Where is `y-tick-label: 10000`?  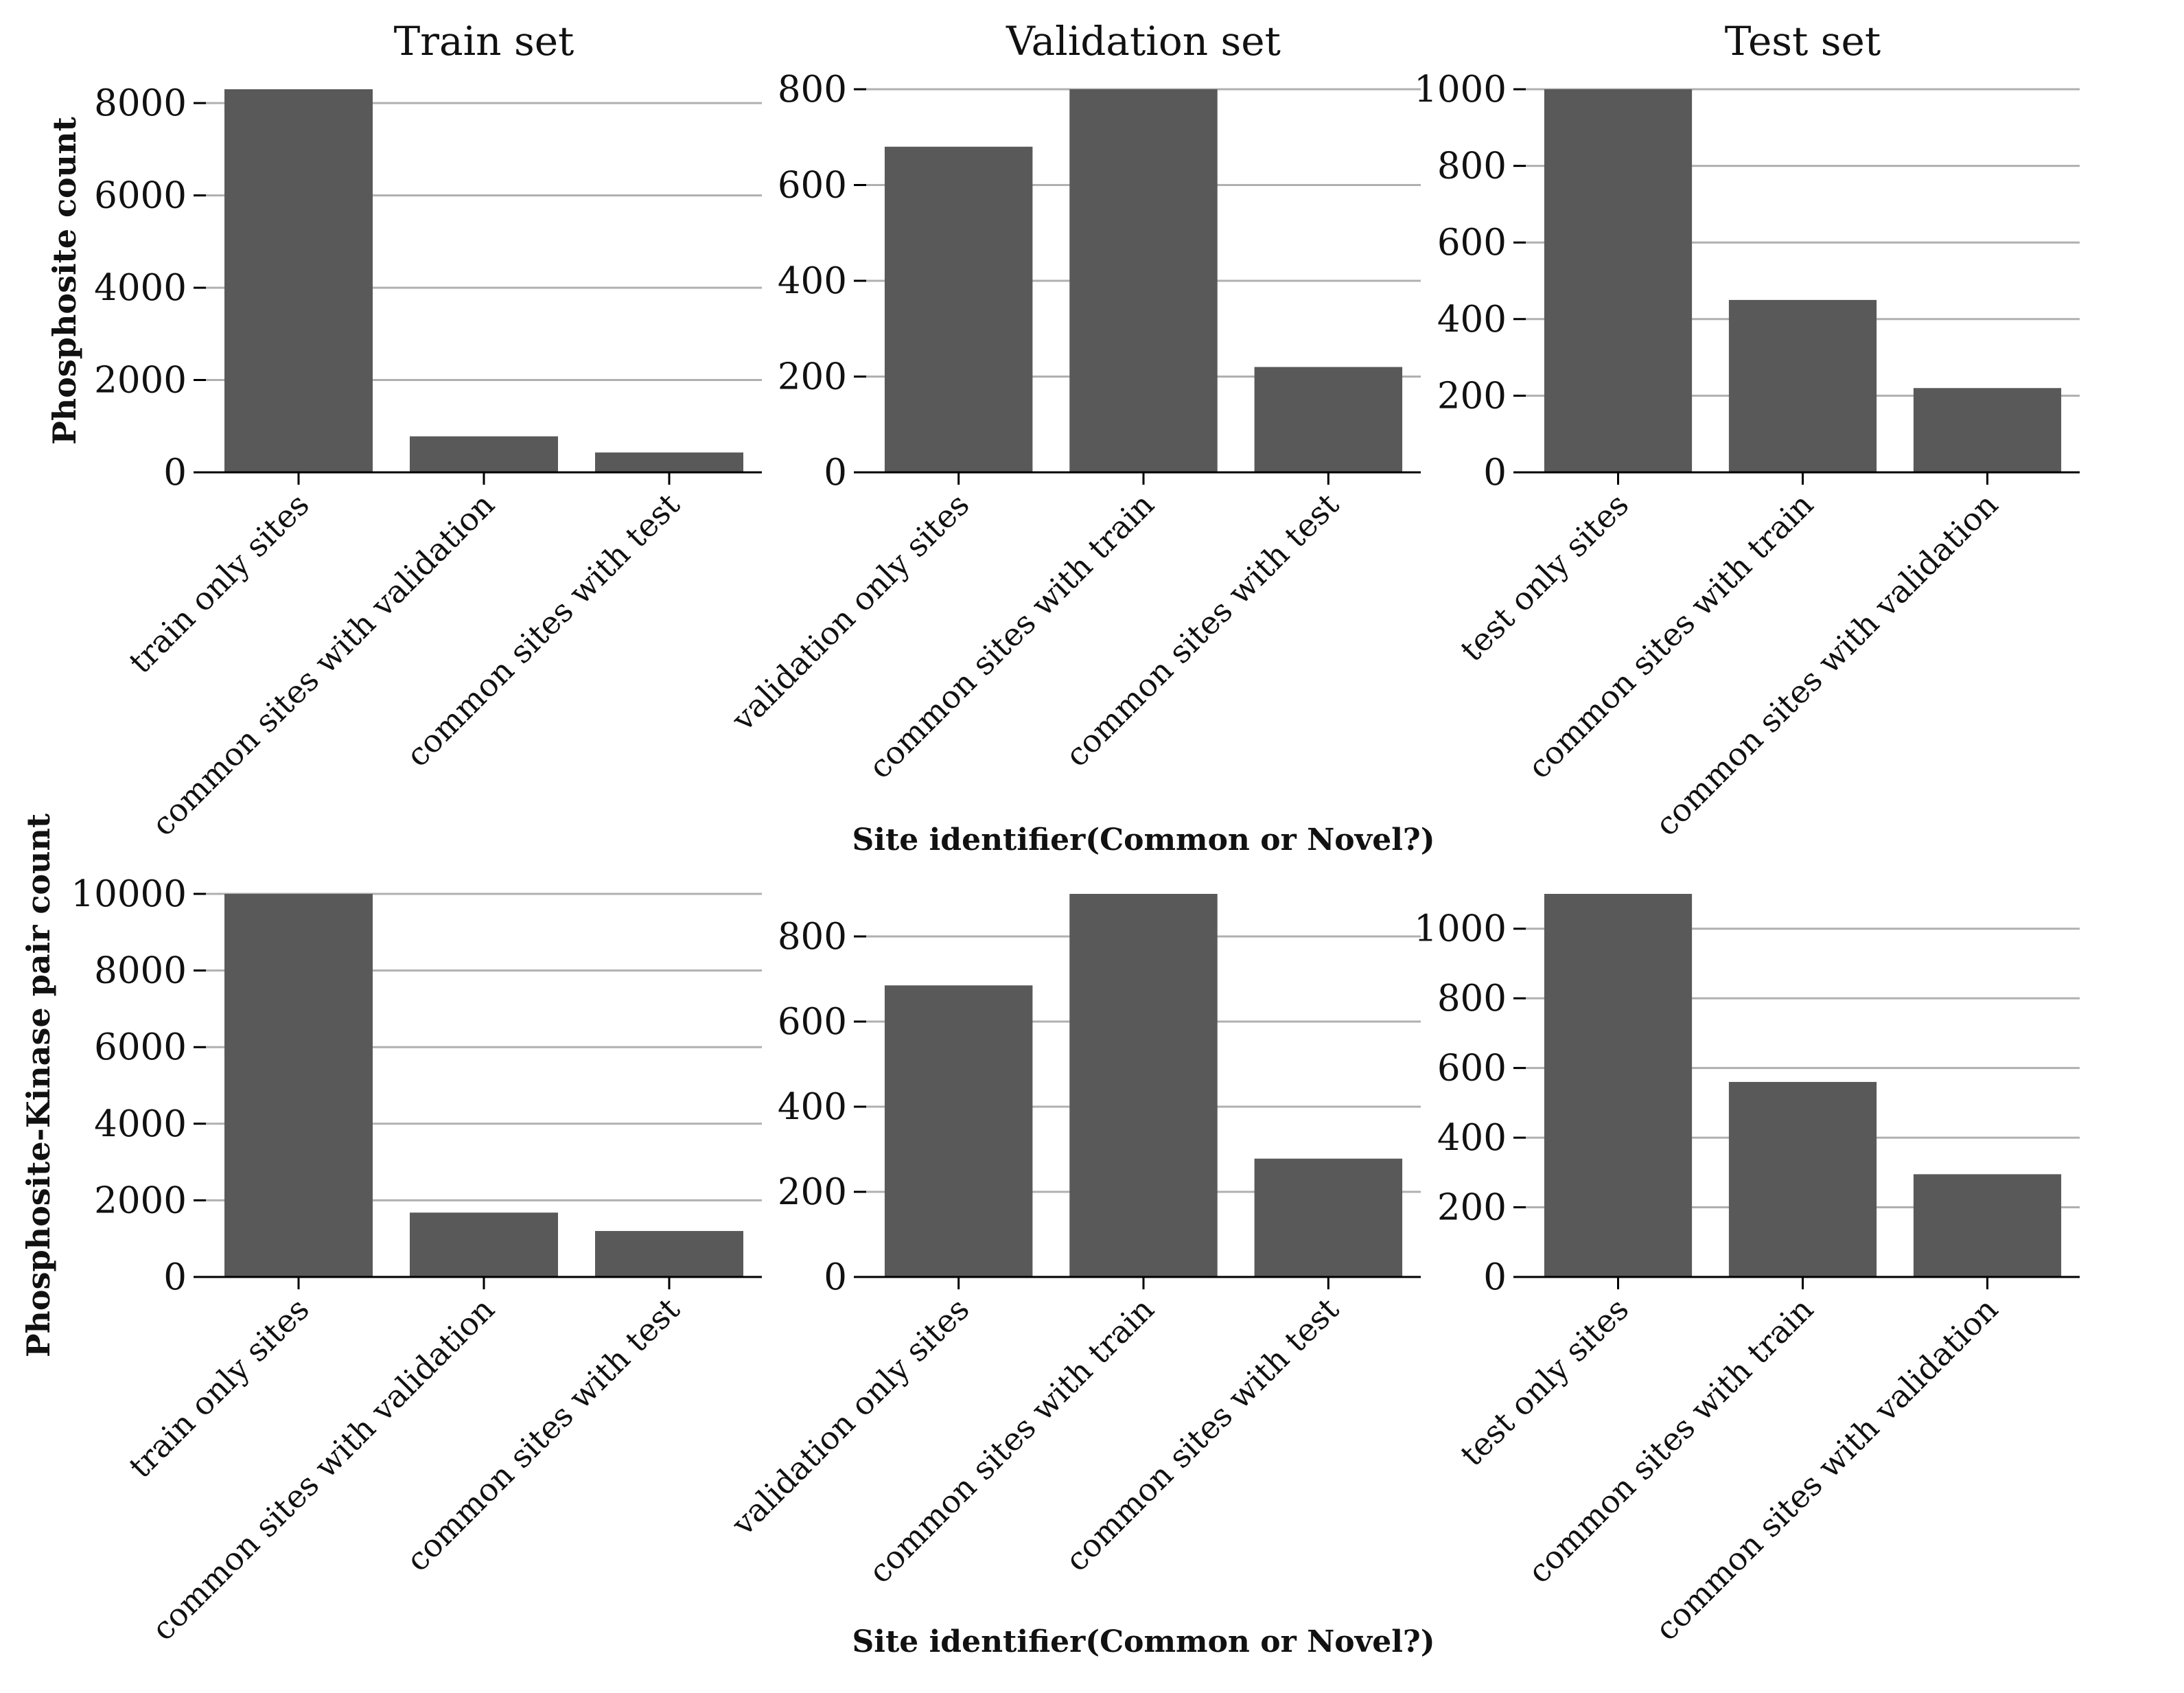
y-tick-label: 10000 is located at coordinates (129, 894).